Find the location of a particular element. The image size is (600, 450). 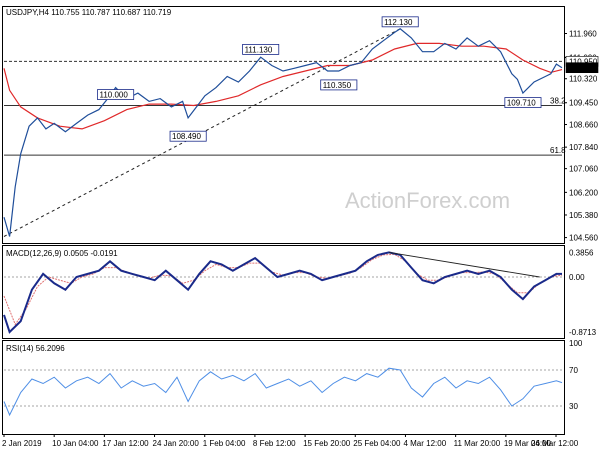

price-y-tick-label: 109.450 is located at coordinates (583, 103).